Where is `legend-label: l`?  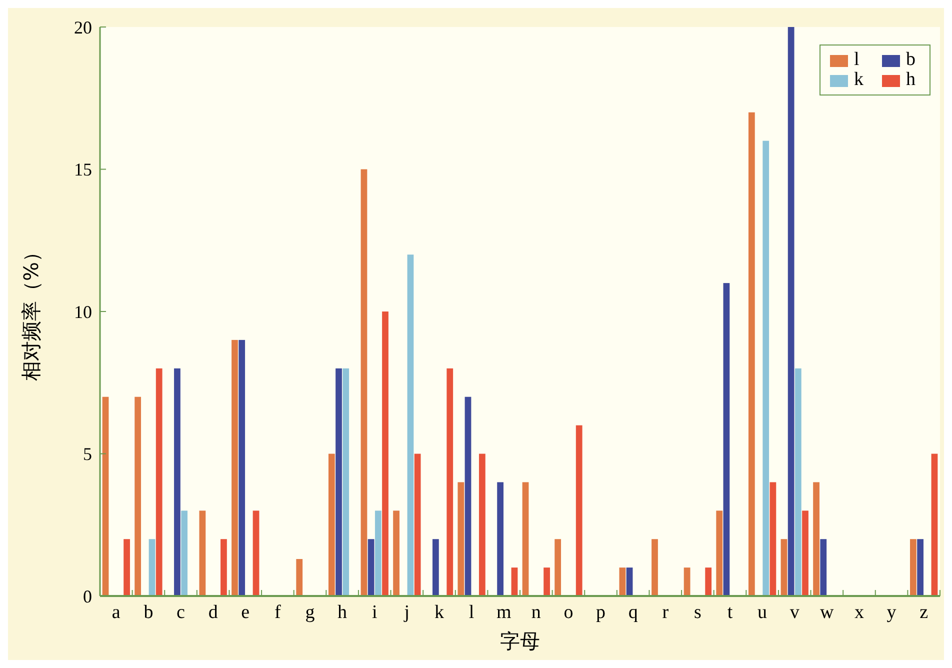 legend-label: l is located at coordinates (857, 59).